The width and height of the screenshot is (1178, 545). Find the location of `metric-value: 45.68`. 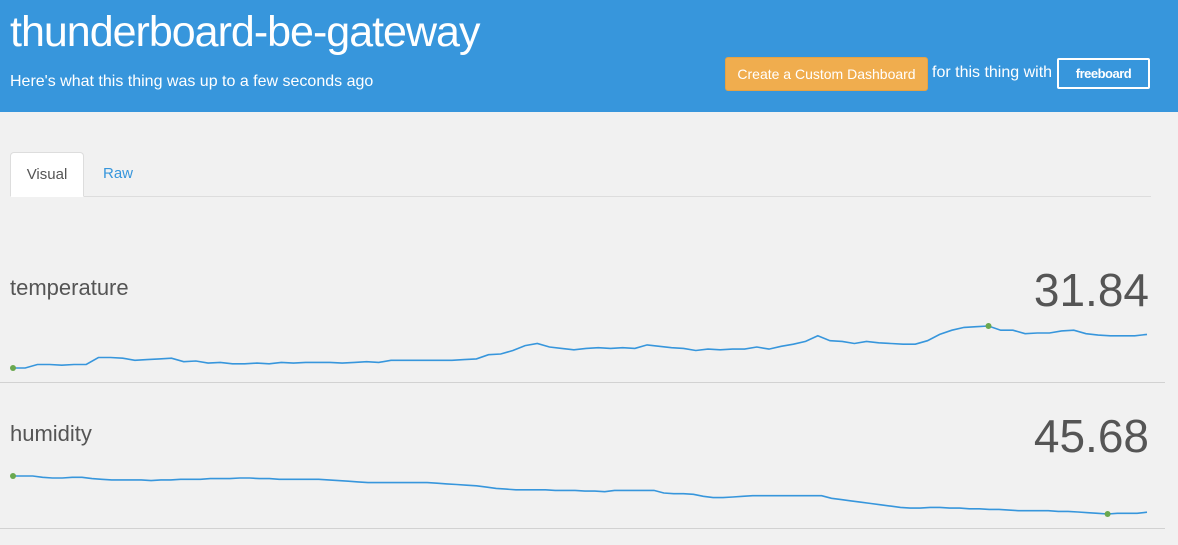

metric-value: 45.68 is located at coordinates (1091, 436).